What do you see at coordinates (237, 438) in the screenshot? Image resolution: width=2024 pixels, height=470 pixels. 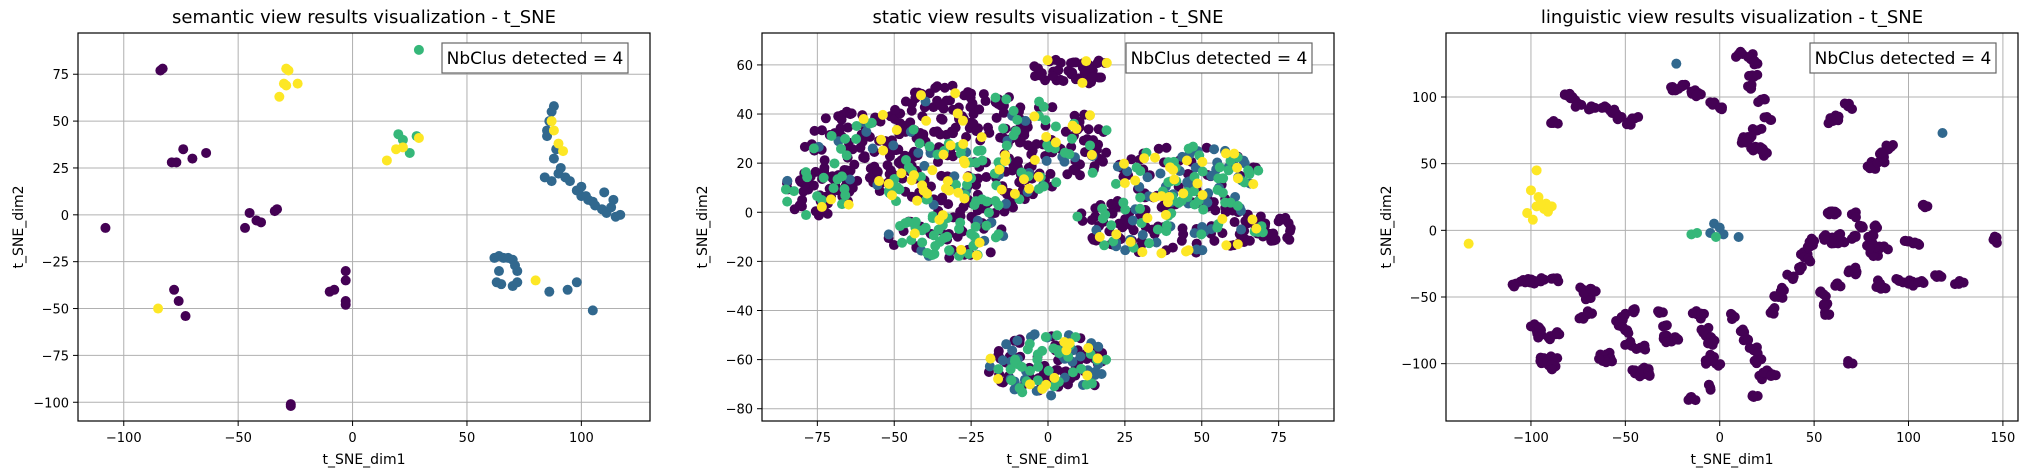 I see `x-tick-label: −50` at bounding box center [237, 438].